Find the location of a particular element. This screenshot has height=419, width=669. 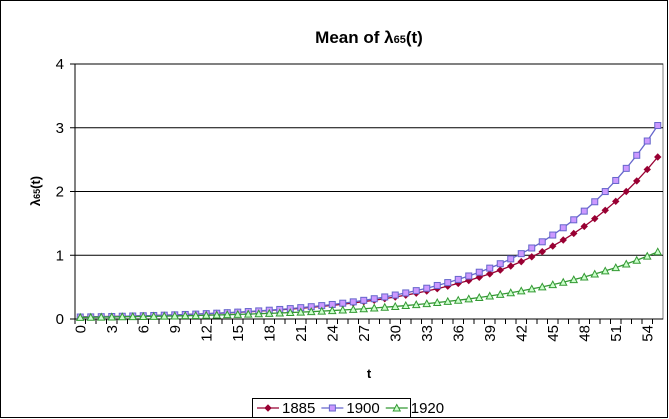

x-tick-label: 45 is located at coordinates (553, 333).